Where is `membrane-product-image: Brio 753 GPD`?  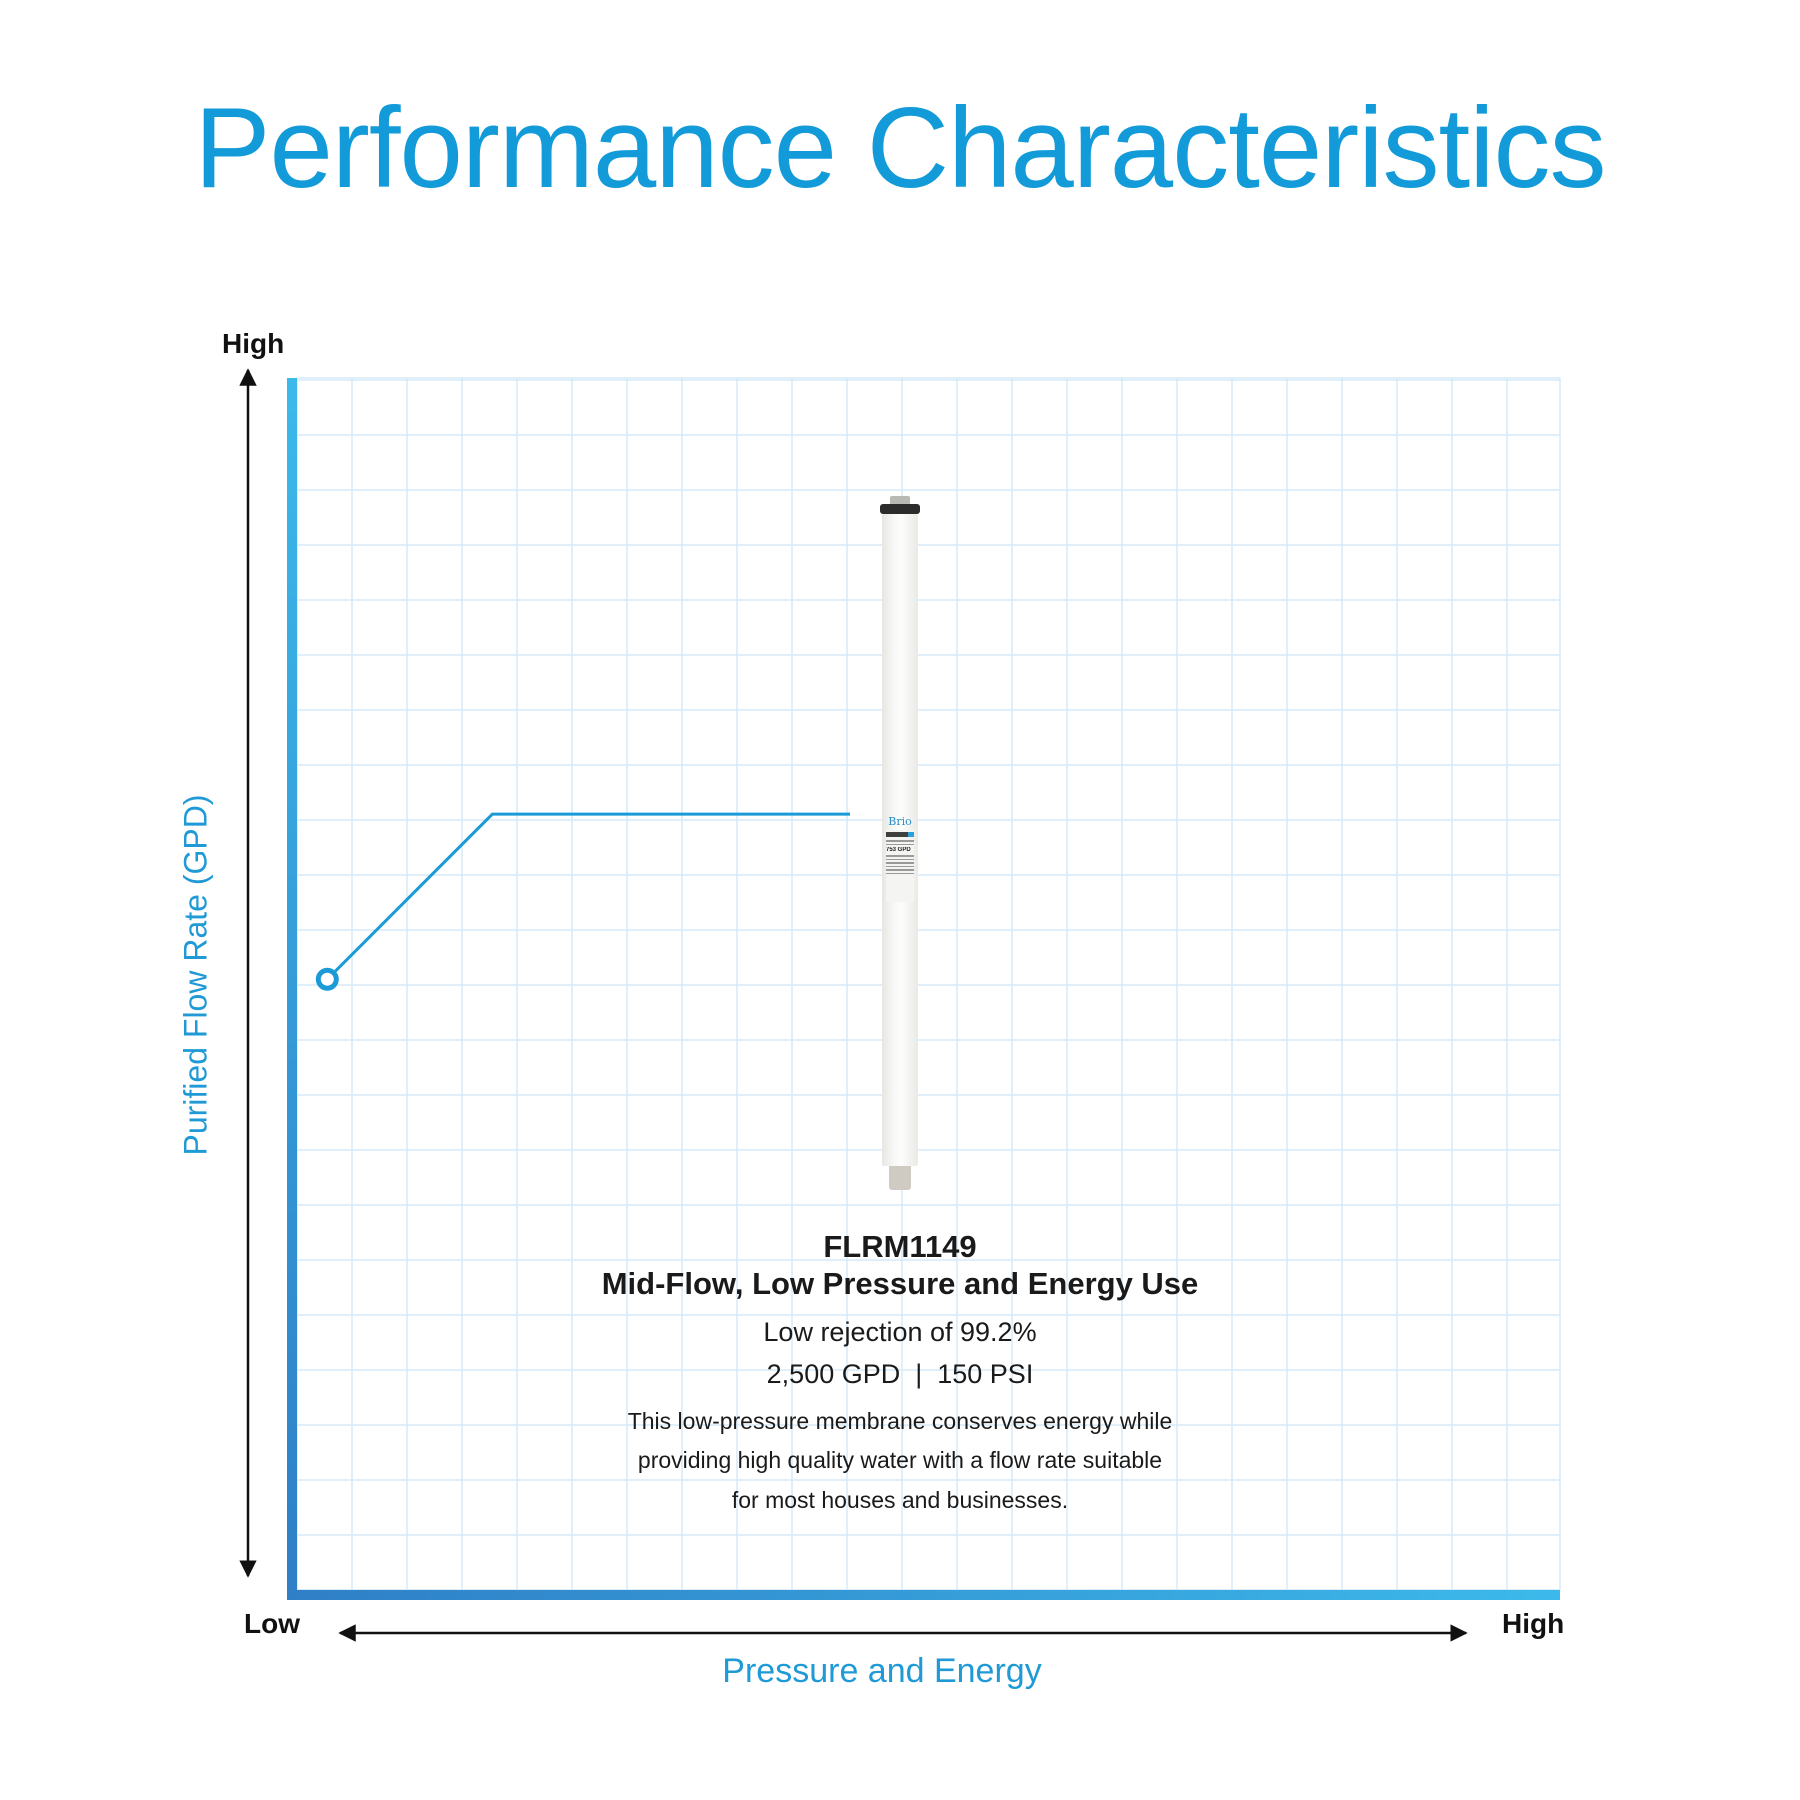 membrane-product-image: Brio 753 GPD is located at coordinates (900, 846).